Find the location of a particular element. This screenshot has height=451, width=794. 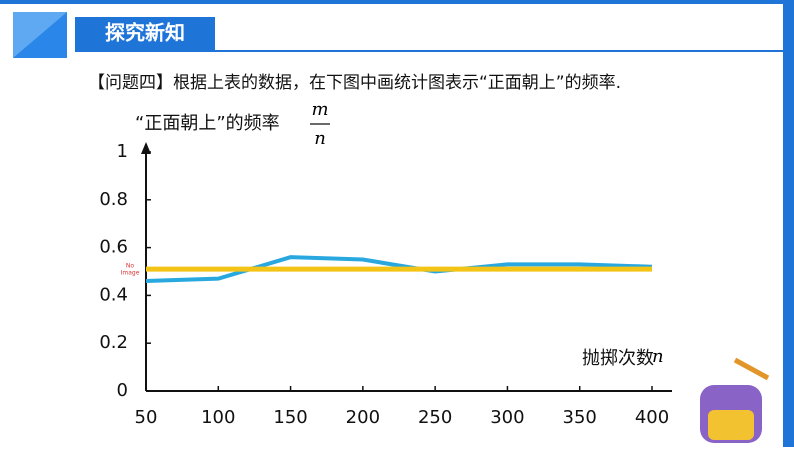

x-tick-label: 250 is located at coordinates (435, 417).